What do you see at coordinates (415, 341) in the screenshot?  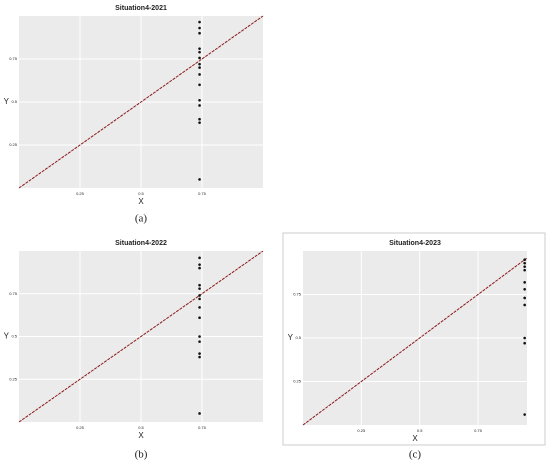 I see `reference-line` at bounding box center [415, 341].